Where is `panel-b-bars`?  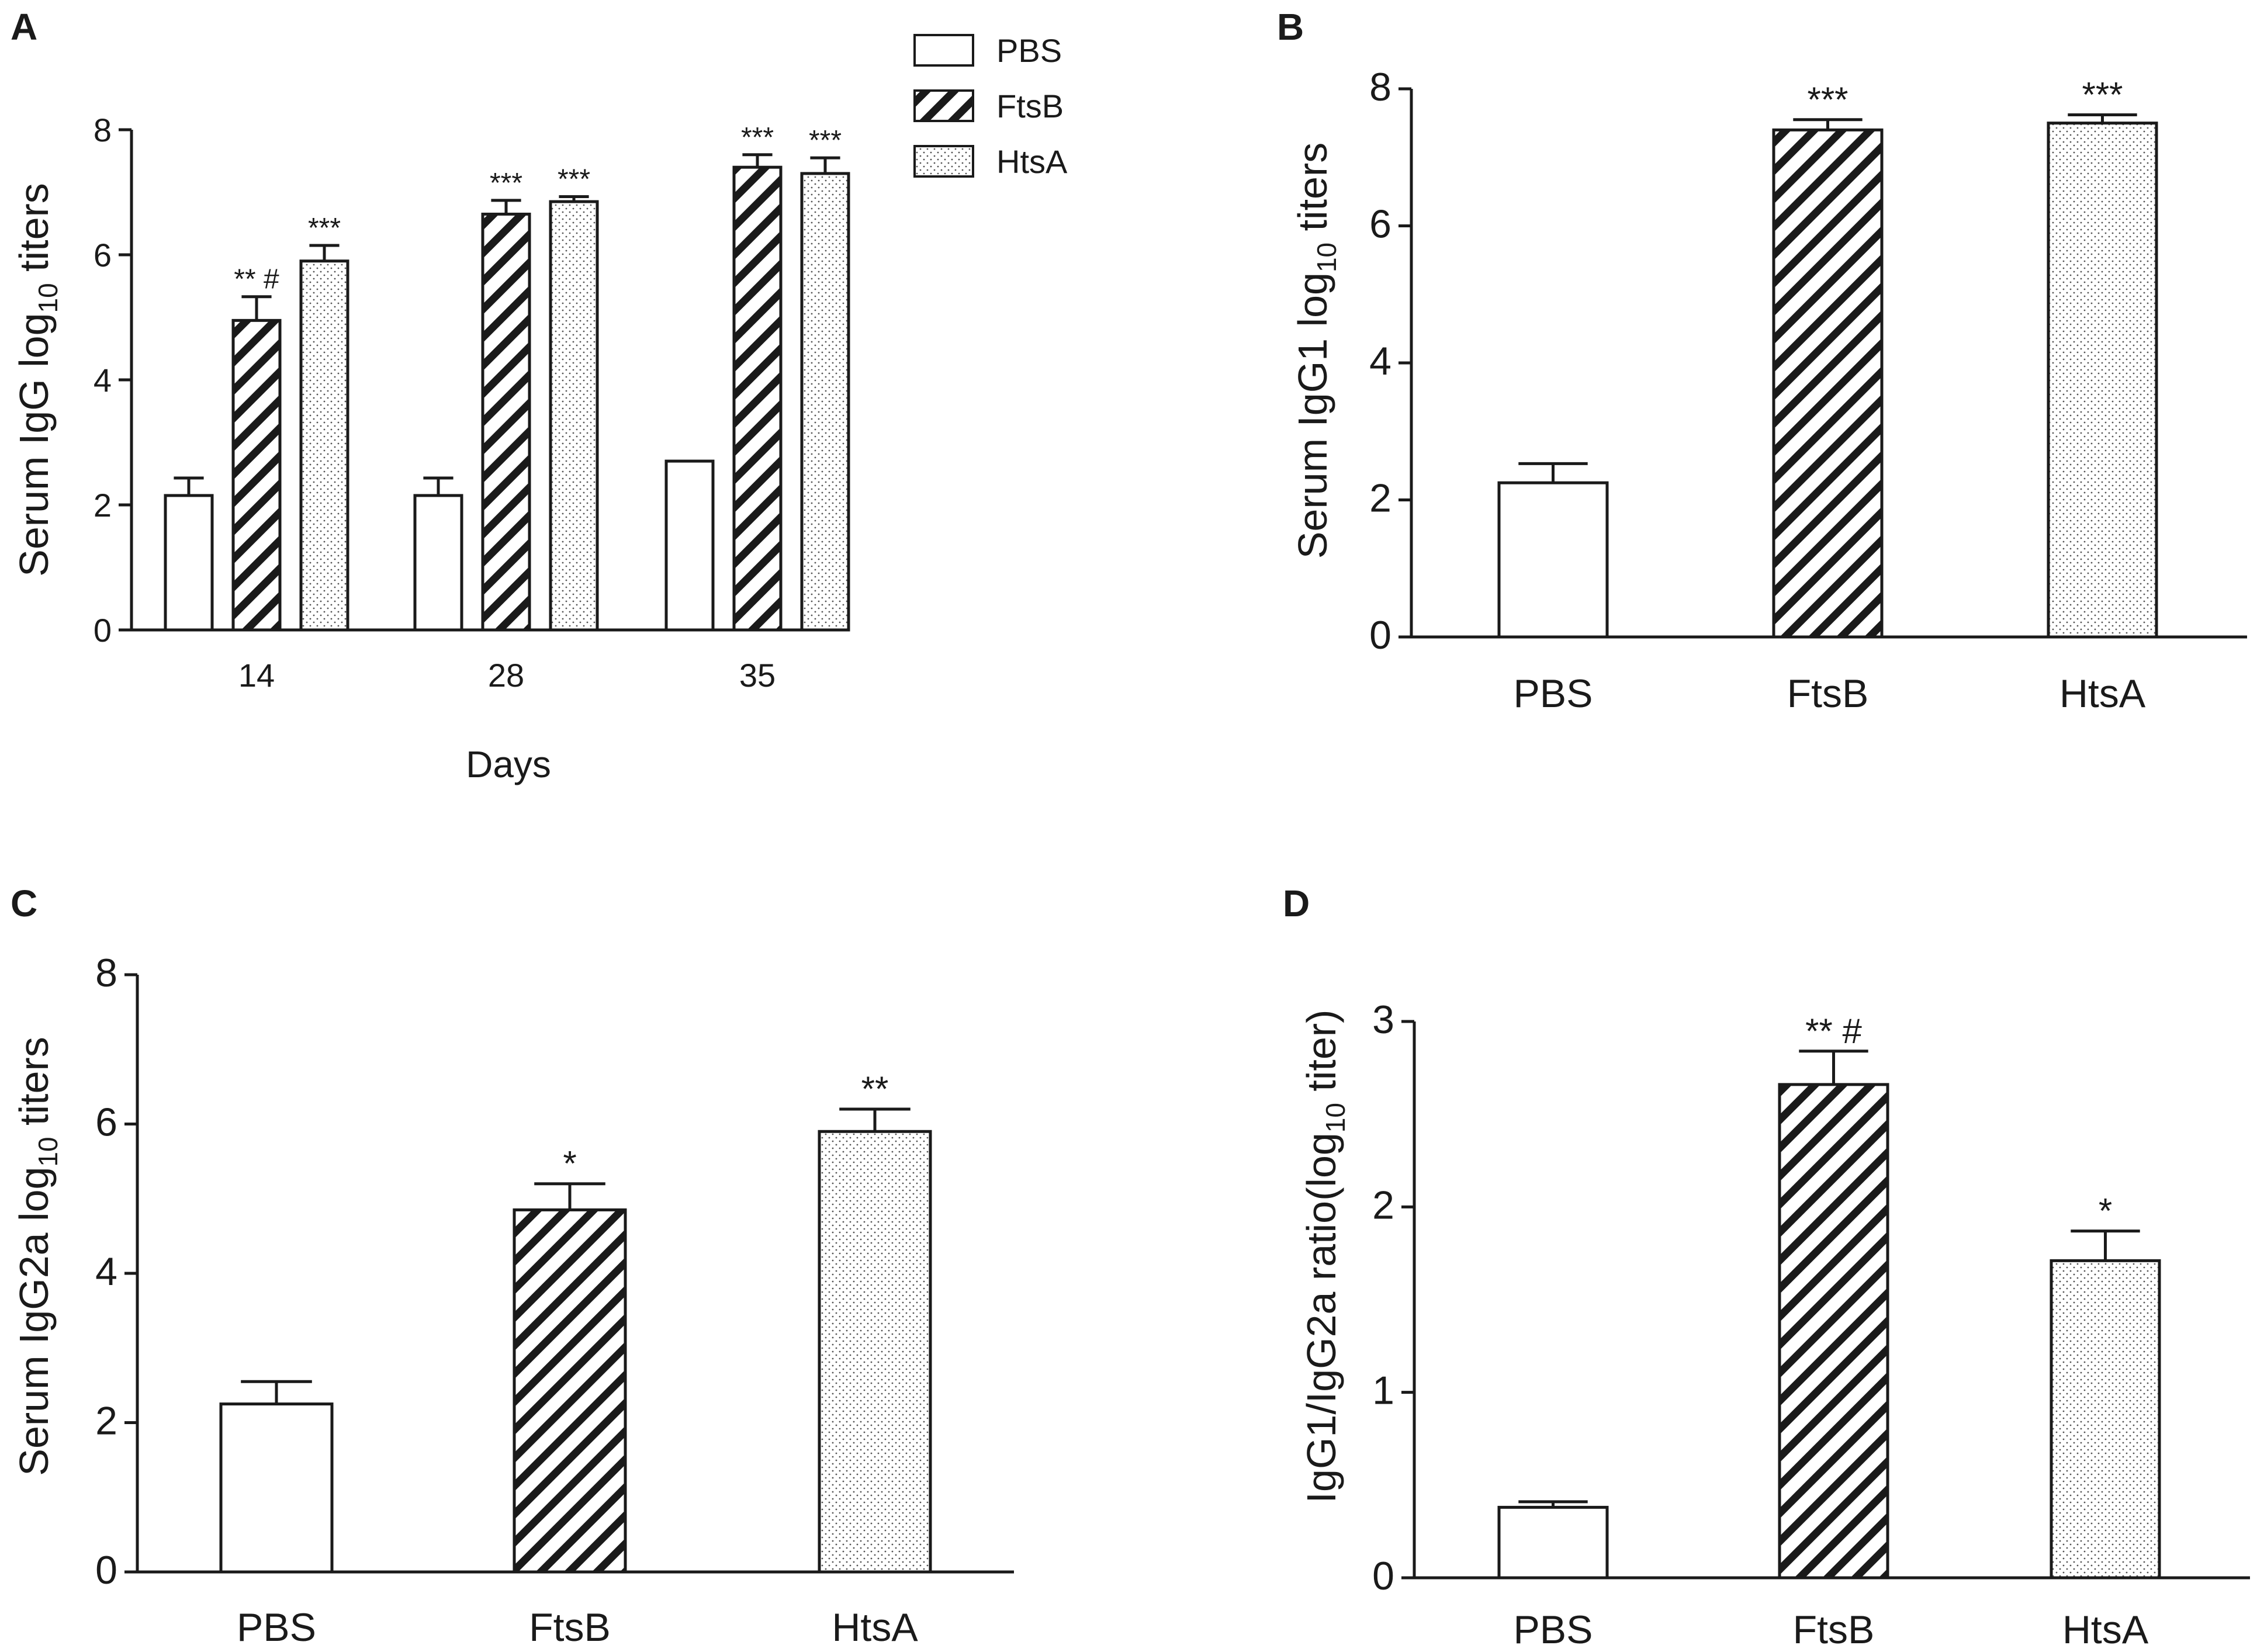 panel-b-bars is located at coordinates (1827, 376).